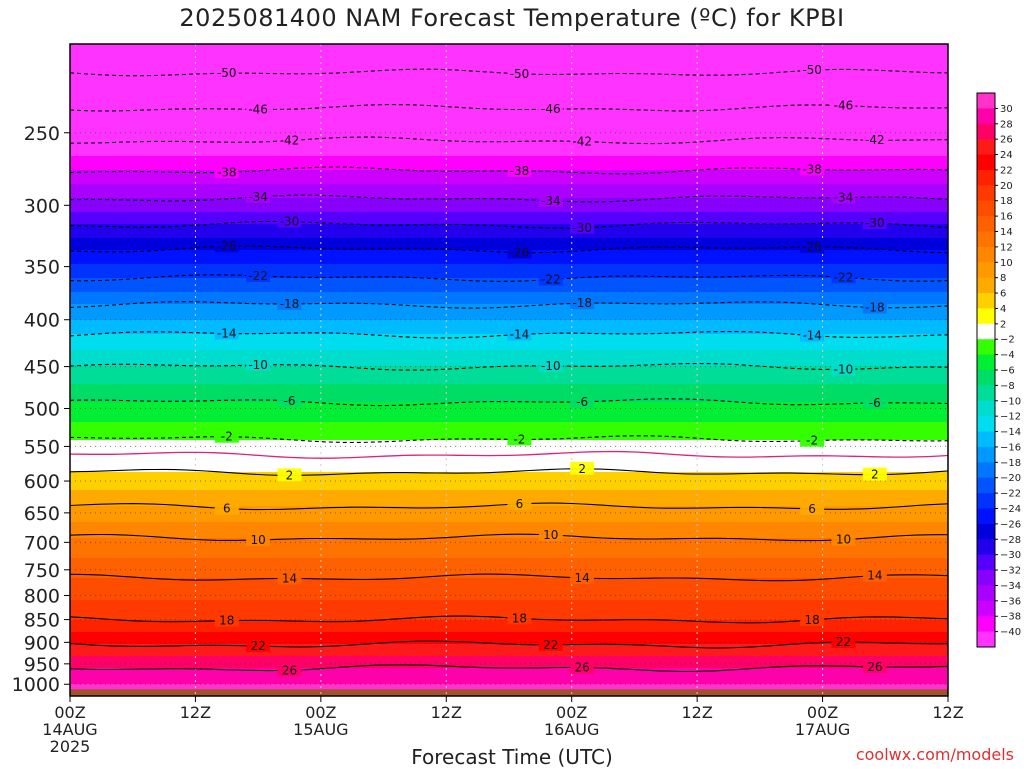  I want to click on y-tick-label: 400, so click(42, 321).